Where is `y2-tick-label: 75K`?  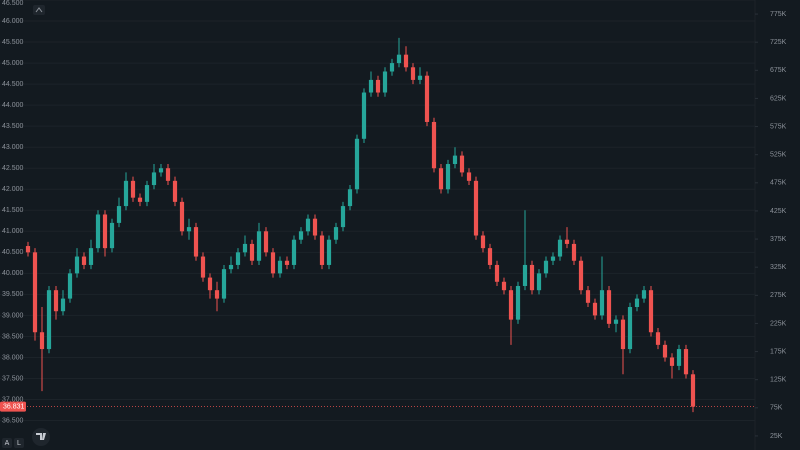 y2-tick-label: 75K is located at coordinates (776, 408).